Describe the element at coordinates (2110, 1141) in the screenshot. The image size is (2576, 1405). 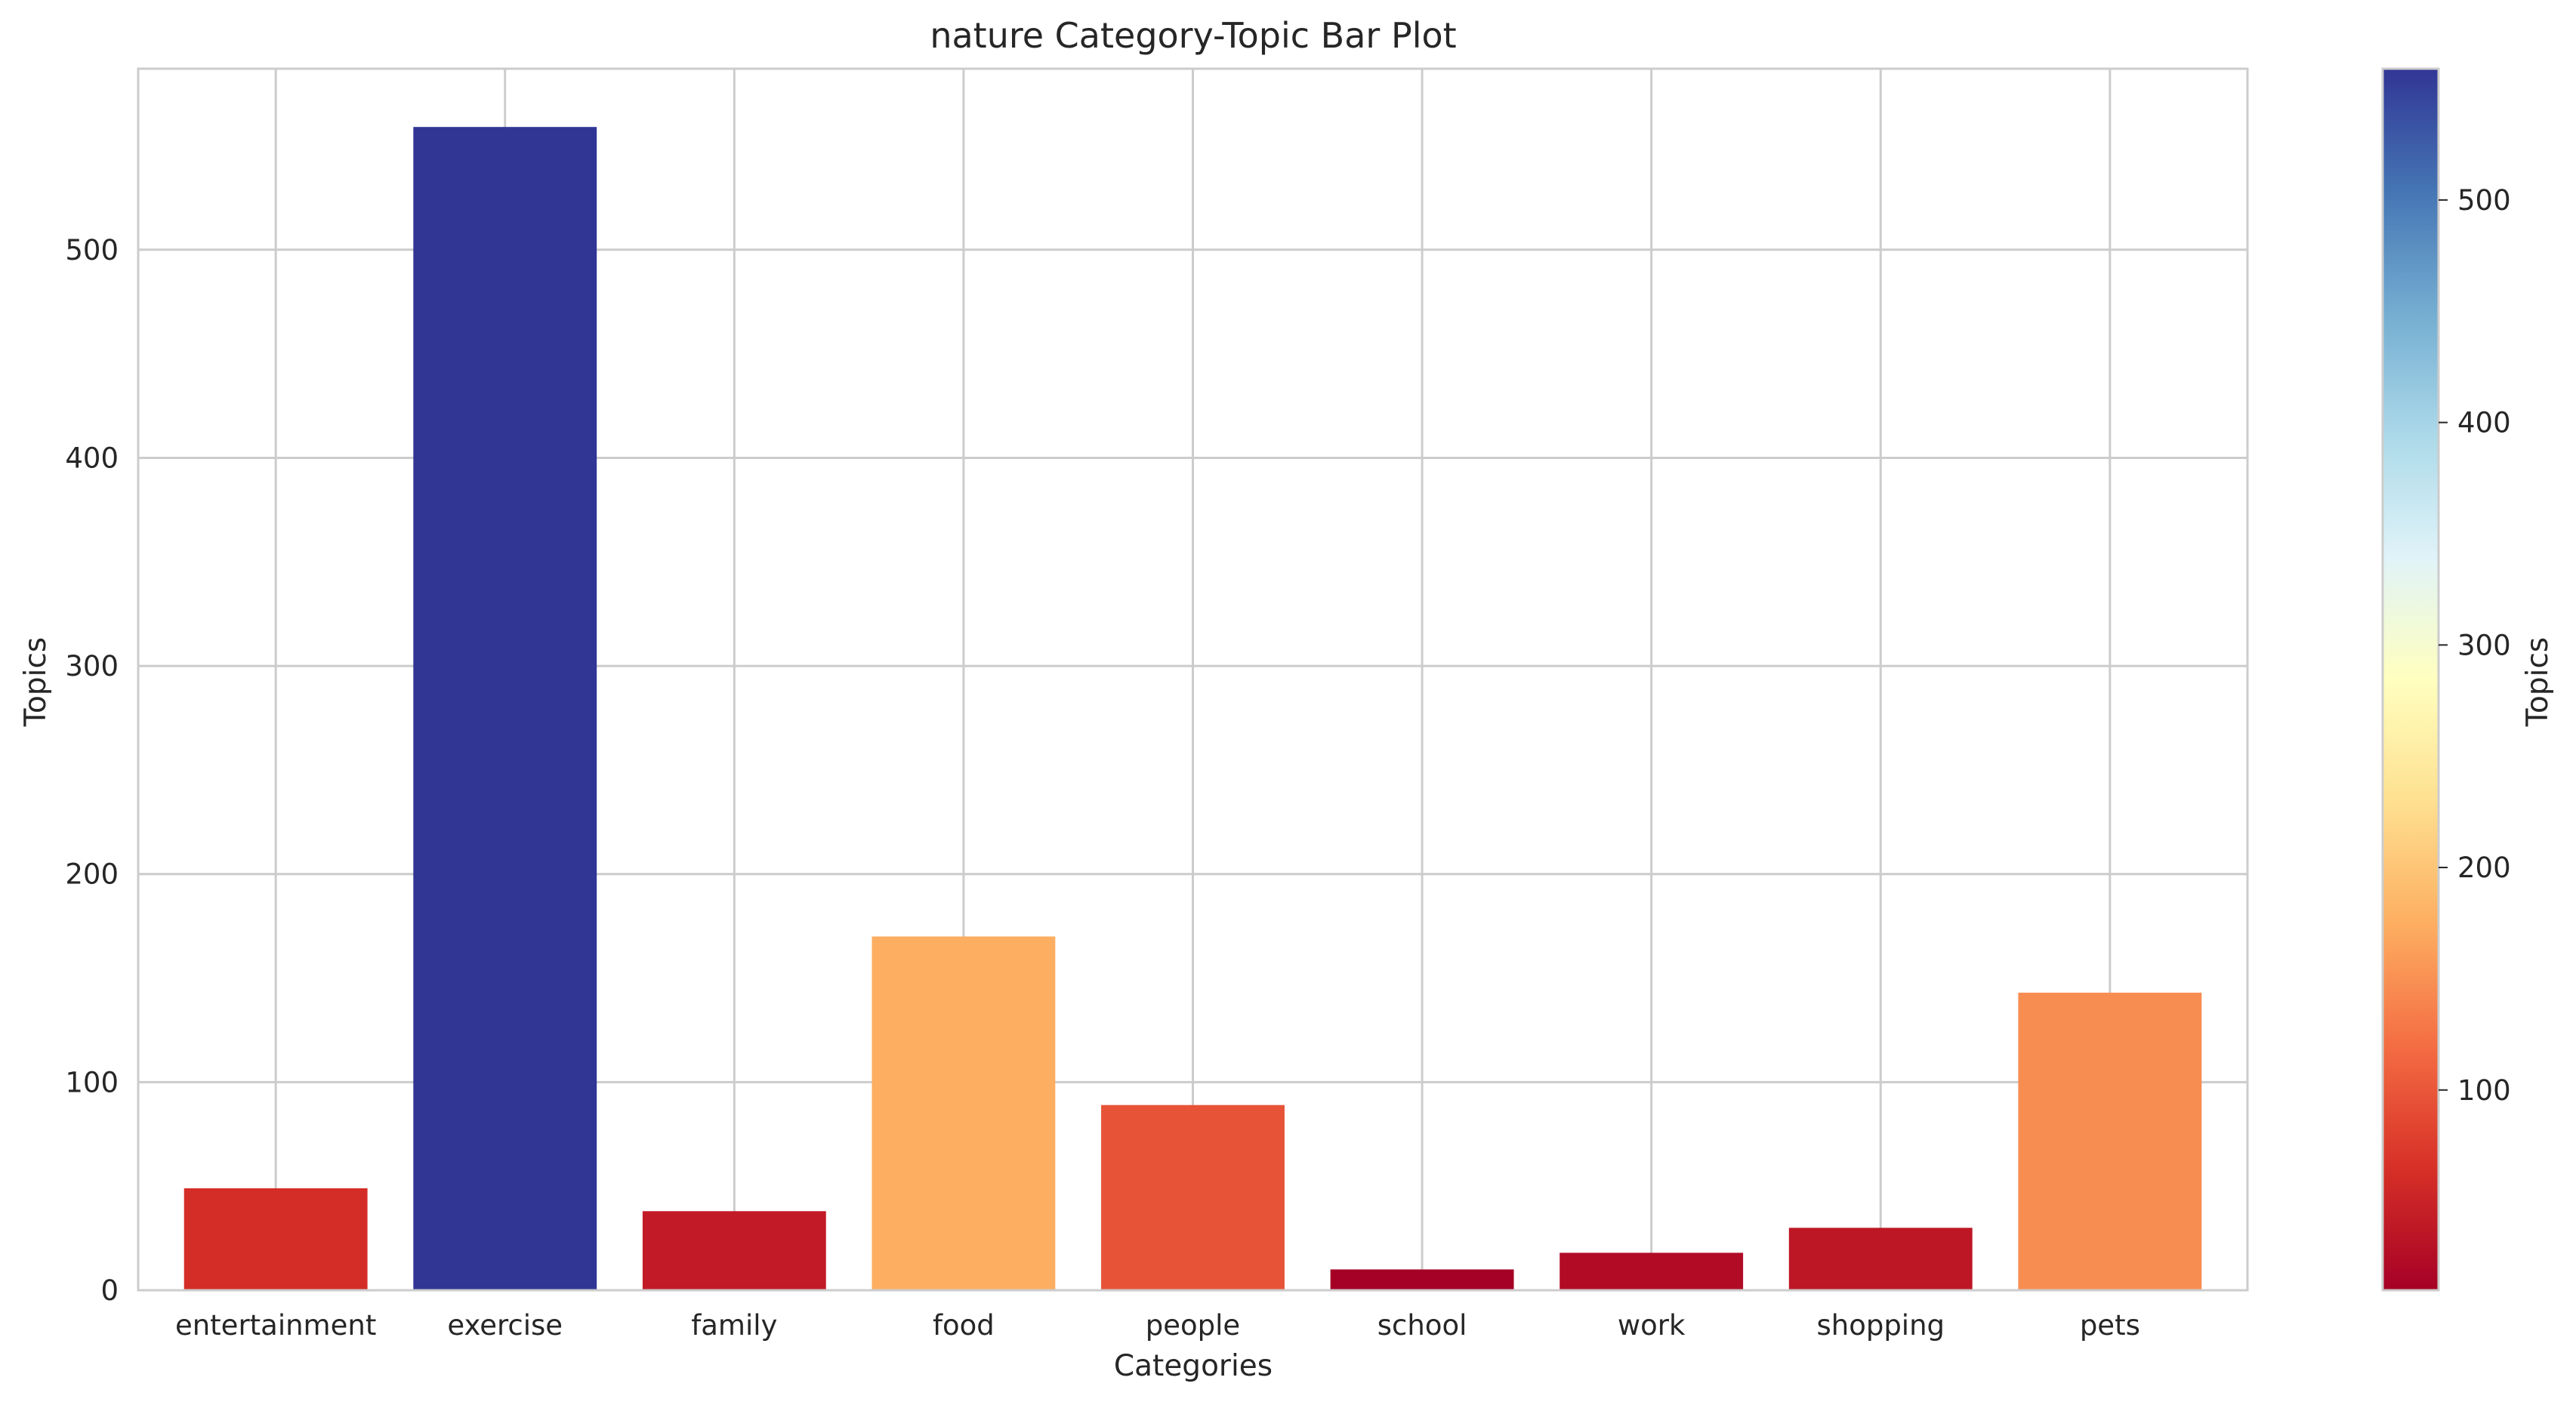
I see `bar-pets` at that location.